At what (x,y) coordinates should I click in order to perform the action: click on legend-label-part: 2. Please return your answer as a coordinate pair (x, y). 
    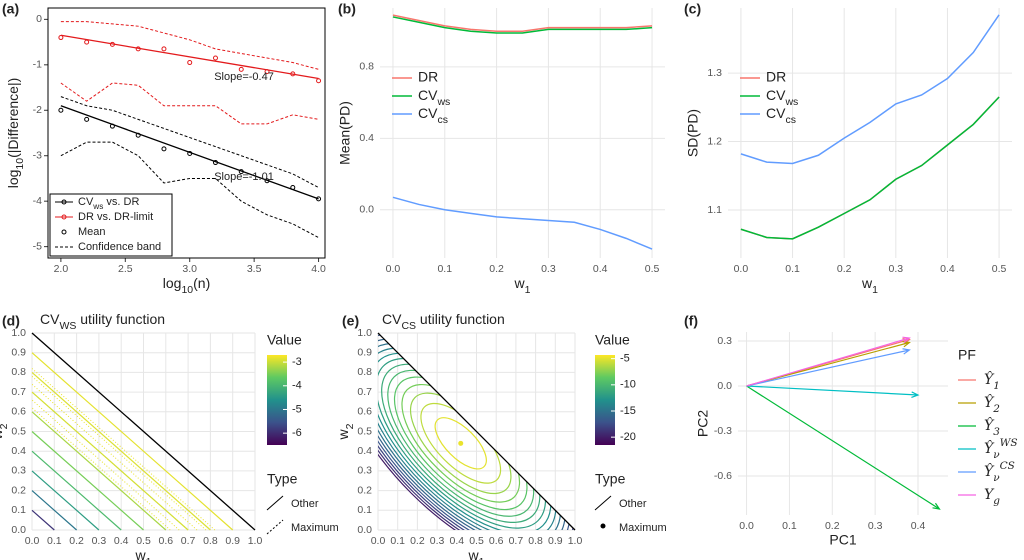
    Looking at the image, I should click on (996, 409).